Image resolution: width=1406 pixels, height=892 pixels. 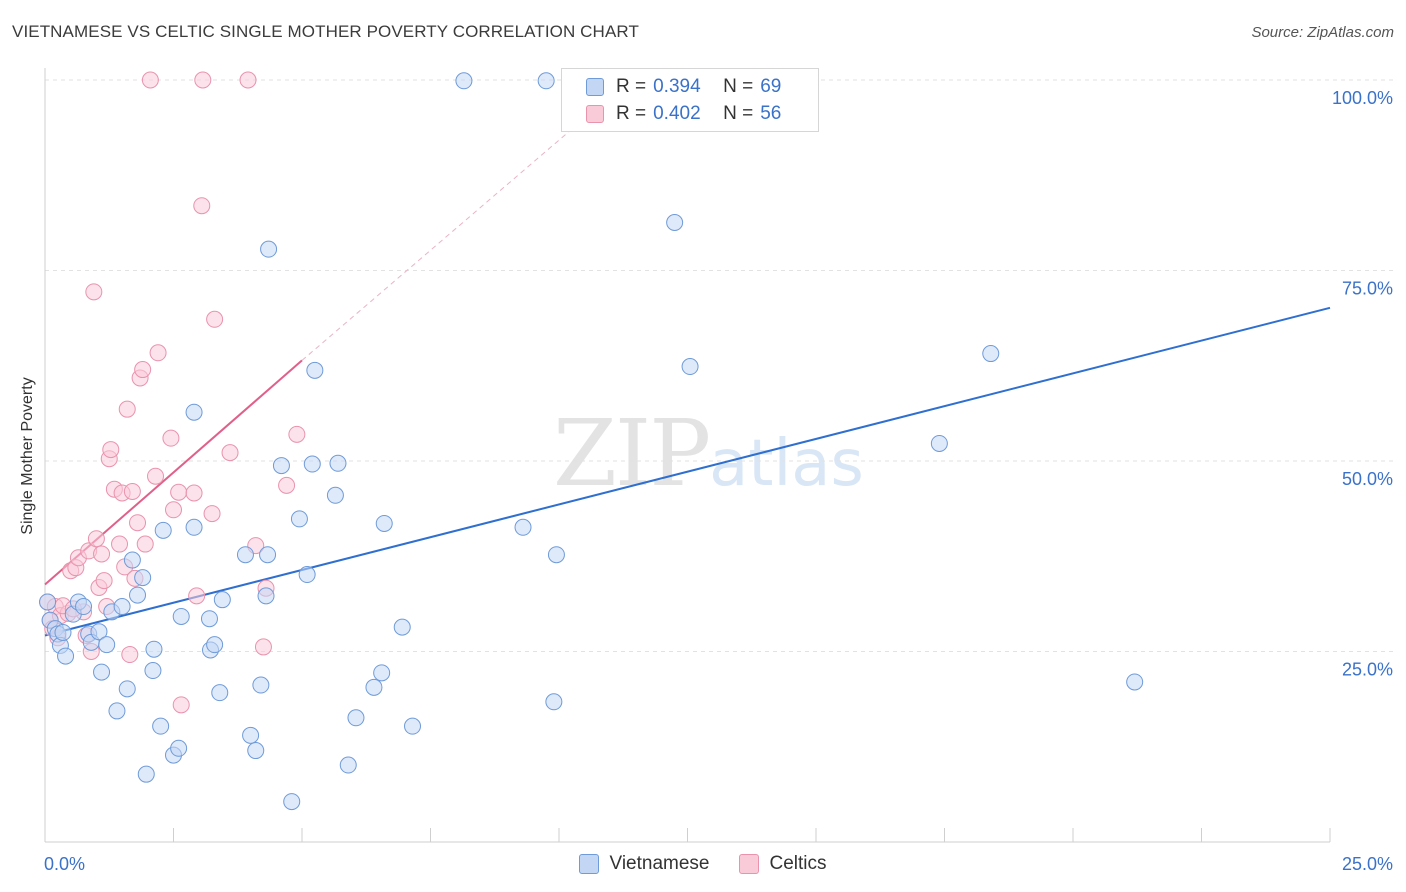 I want to click on vietnamese-legend-swatch, so click(x=589, y=864).